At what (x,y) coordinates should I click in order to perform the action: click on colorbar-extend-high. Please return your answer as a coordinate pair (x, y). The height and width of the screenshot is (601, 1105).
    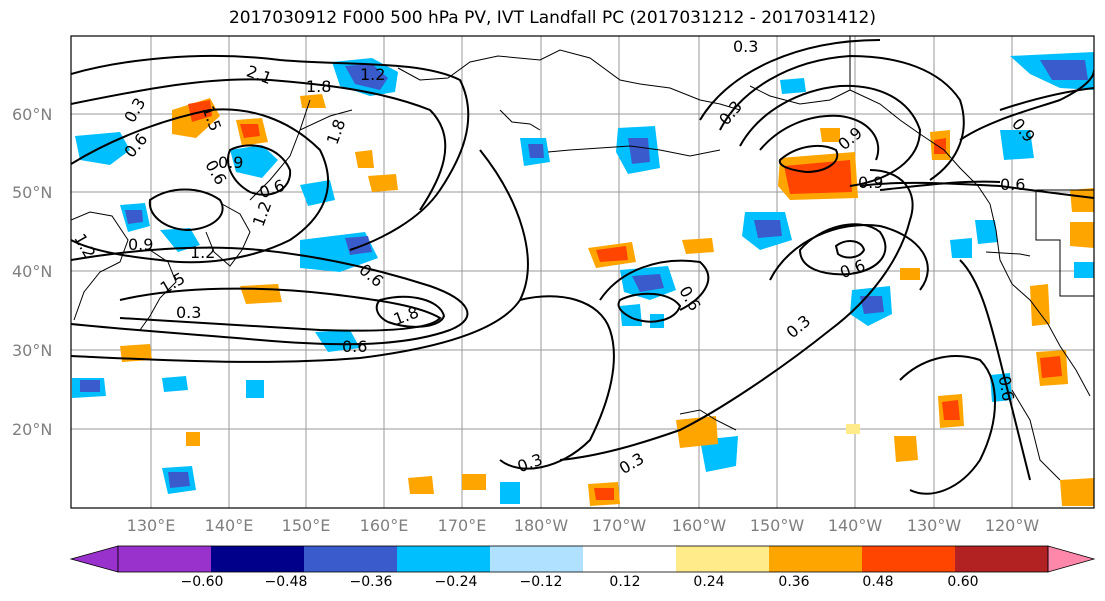
    Looking at the image, I should click on (1071, 559).